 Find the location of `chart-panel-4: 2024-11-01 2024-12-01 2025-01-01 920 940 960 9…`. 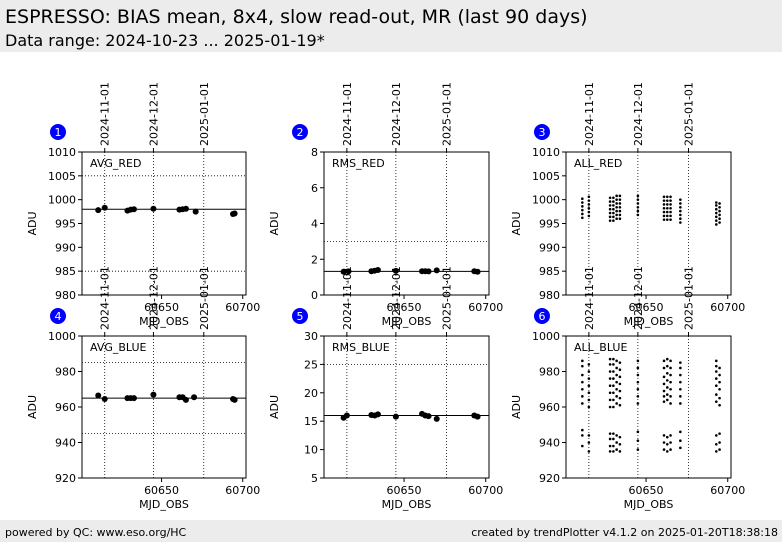

chart-panel-4: 2024-11-01 2024-12-01 2025-01-01 920 940 960 9… is located at coordinates (143, 388).